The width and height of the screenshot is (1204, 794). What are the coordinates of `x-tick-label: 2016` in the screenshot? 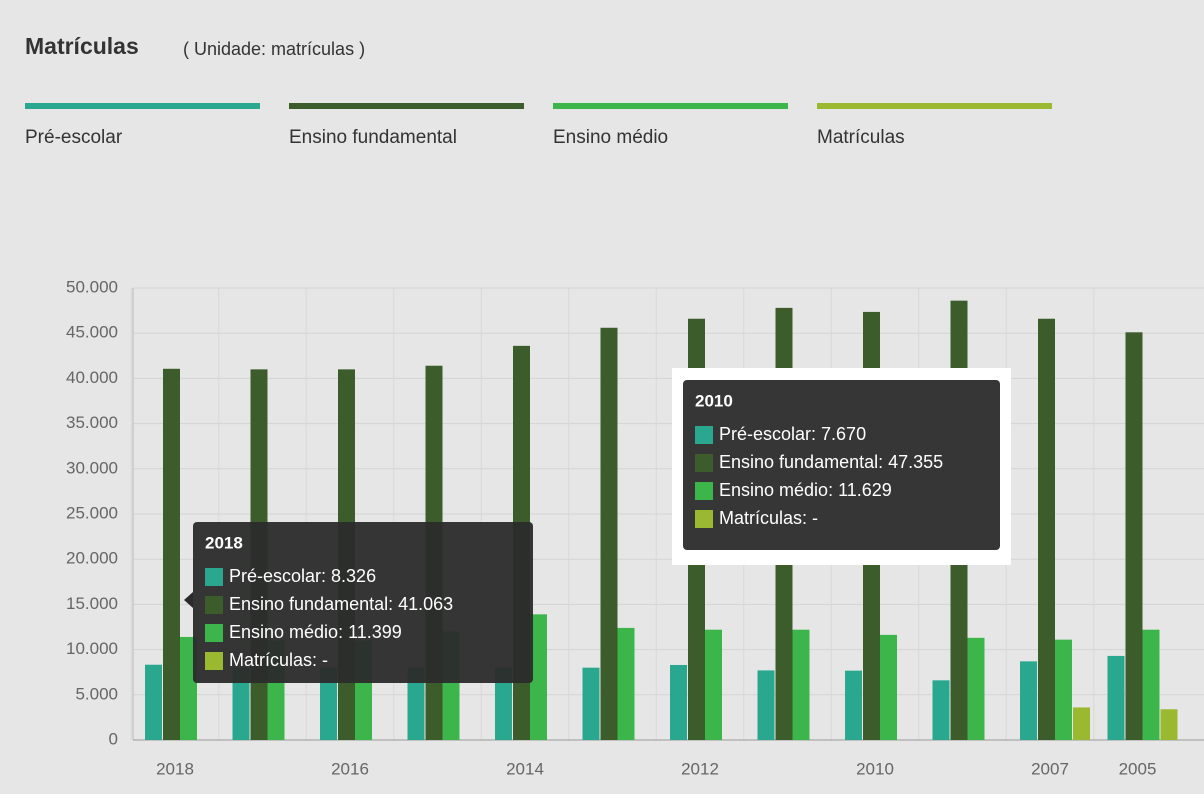 It's located at (350, 768).